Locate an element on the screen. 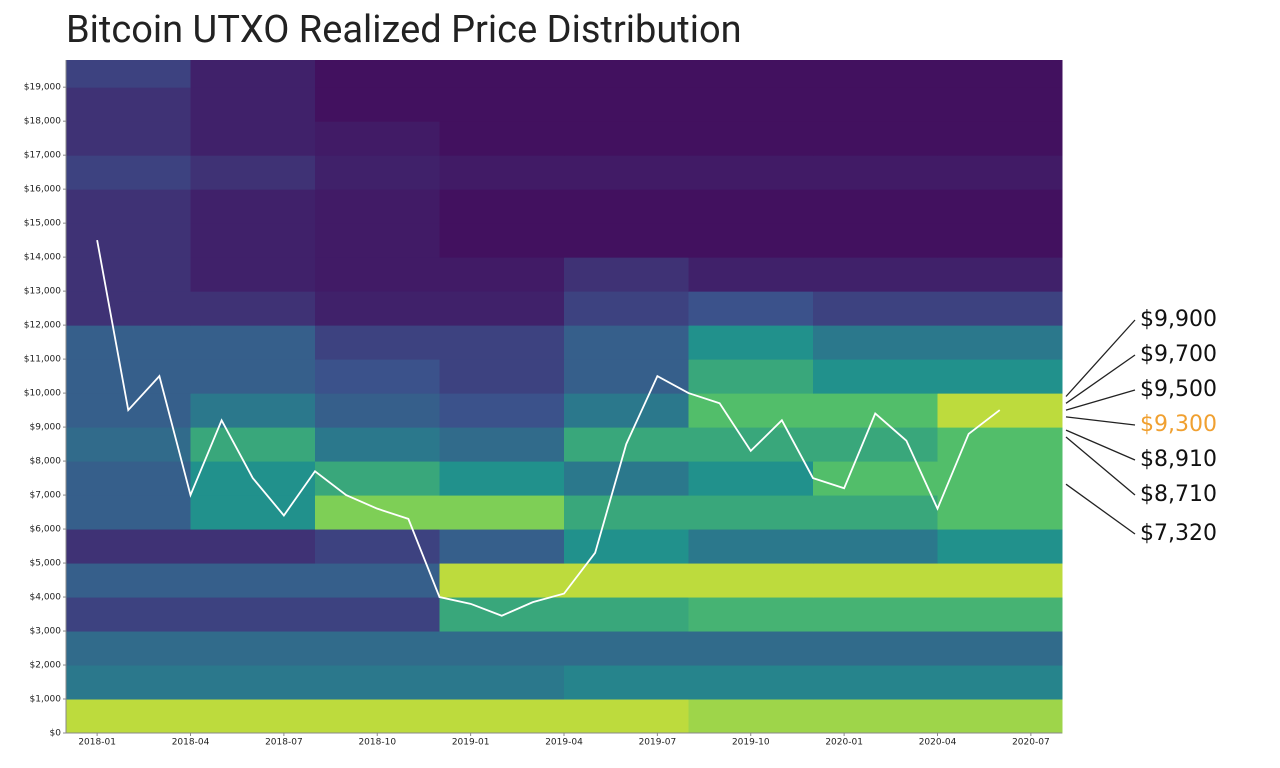 This screenshot has width=1280, height=768. y-tick-label: $2,000 is located at coordinates (46, 666).